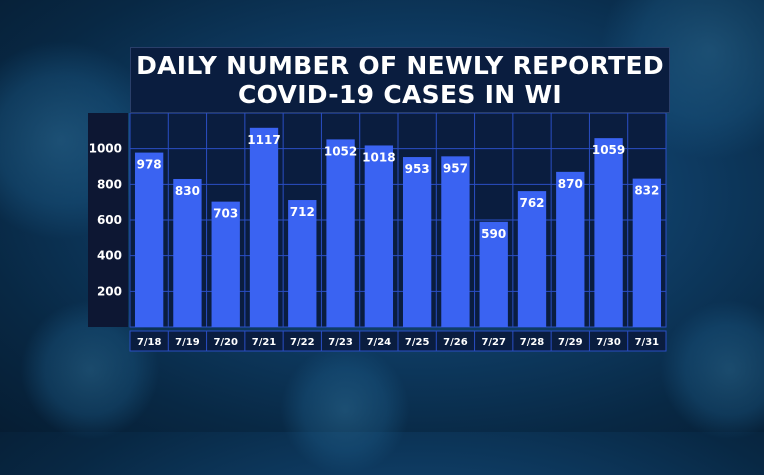  What do you see at coordinates (493, 342) in the screenshot?
I see `x-tick-label: 7/27` at bounding box center [493, 342].